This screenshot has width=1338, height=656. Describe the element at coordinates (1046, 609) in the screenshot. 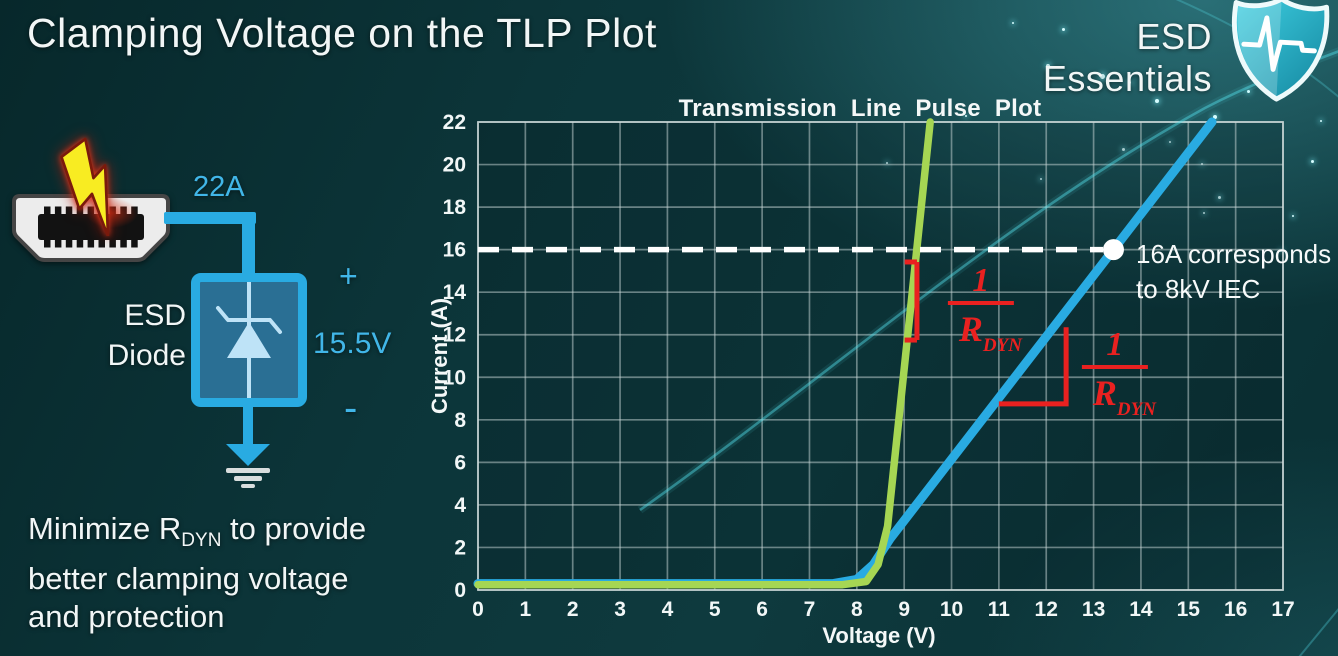

I see `x-tick-label: 12` at that location.